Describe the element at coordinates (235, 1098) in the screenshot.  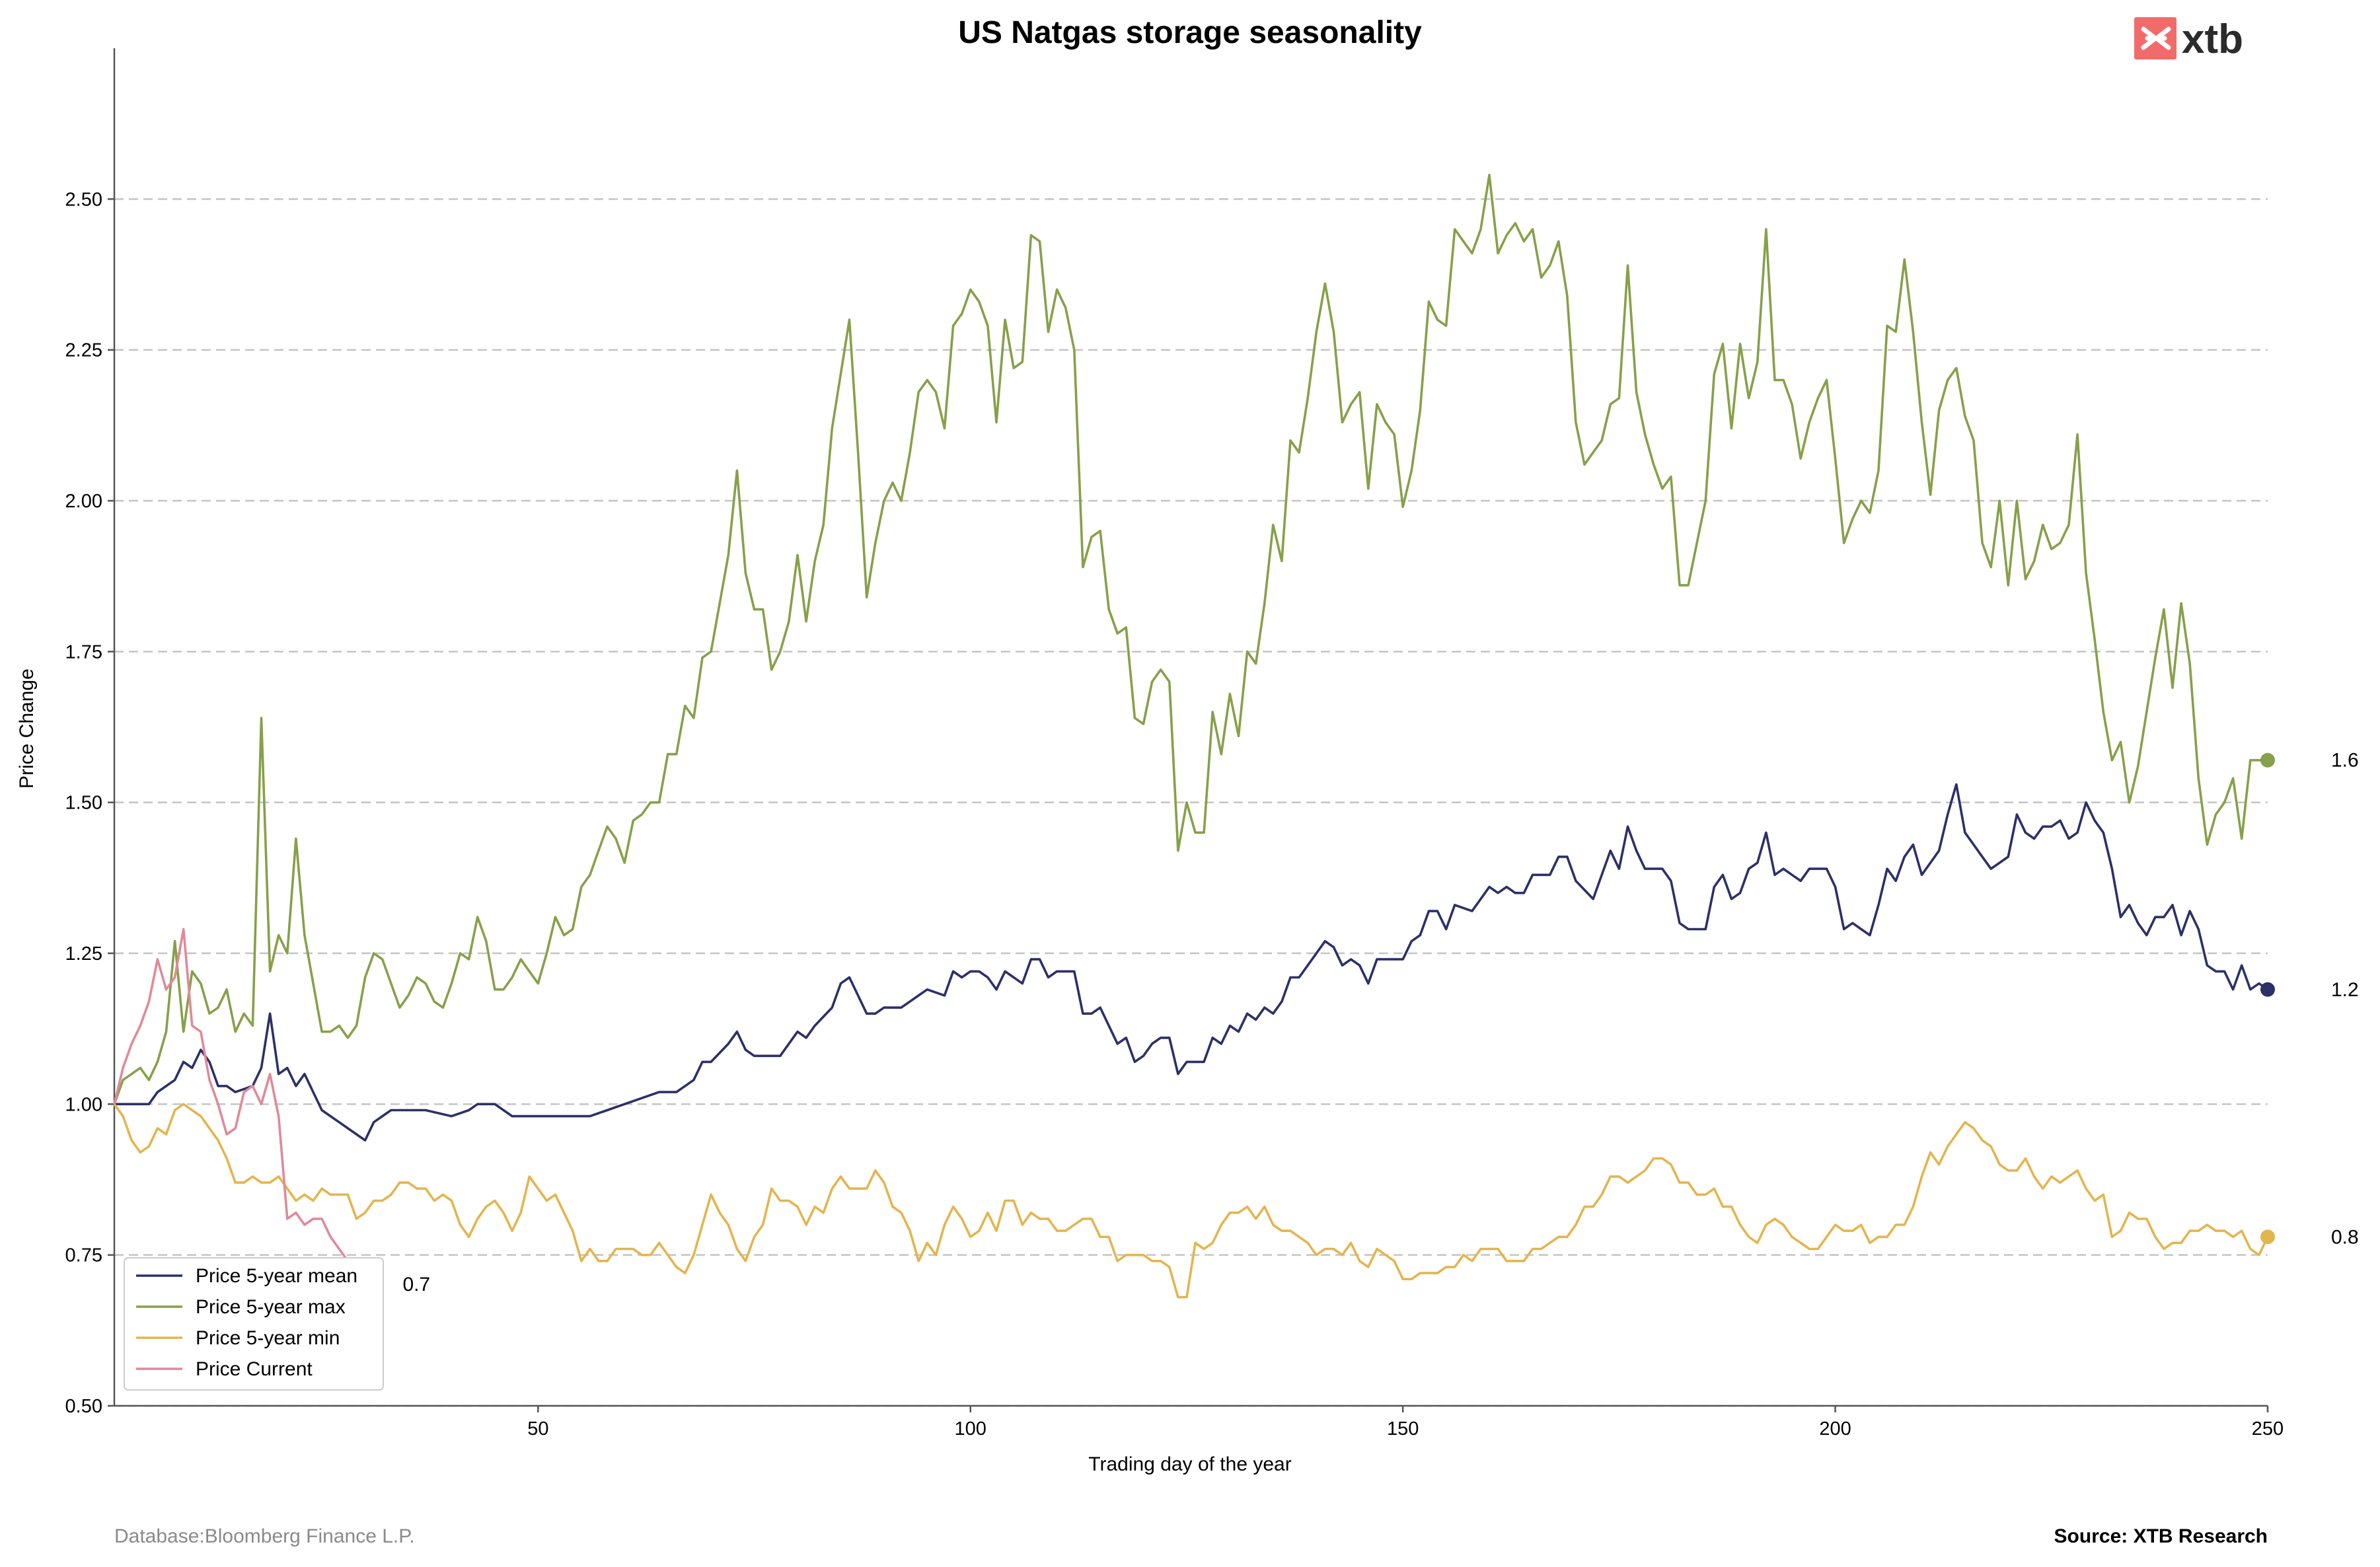
I see `series-line-price-current` at that location.